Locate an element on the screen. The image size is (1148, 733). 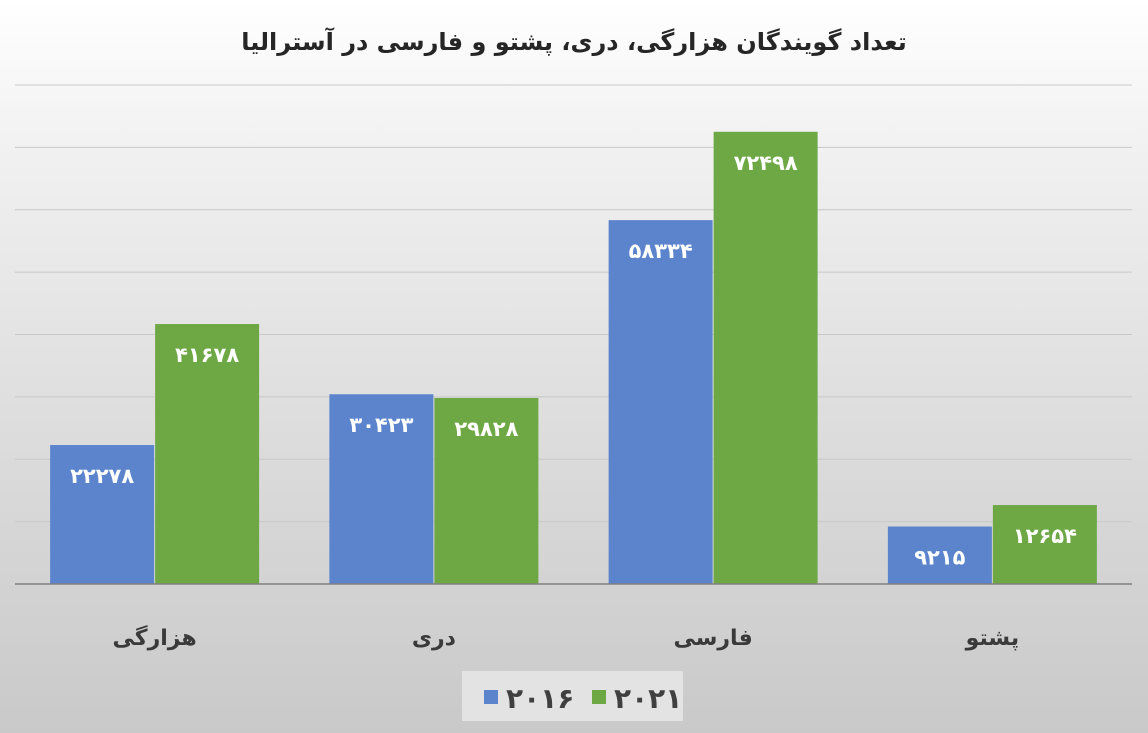
category-label: هزارگی is located at coordinates (155, 637).